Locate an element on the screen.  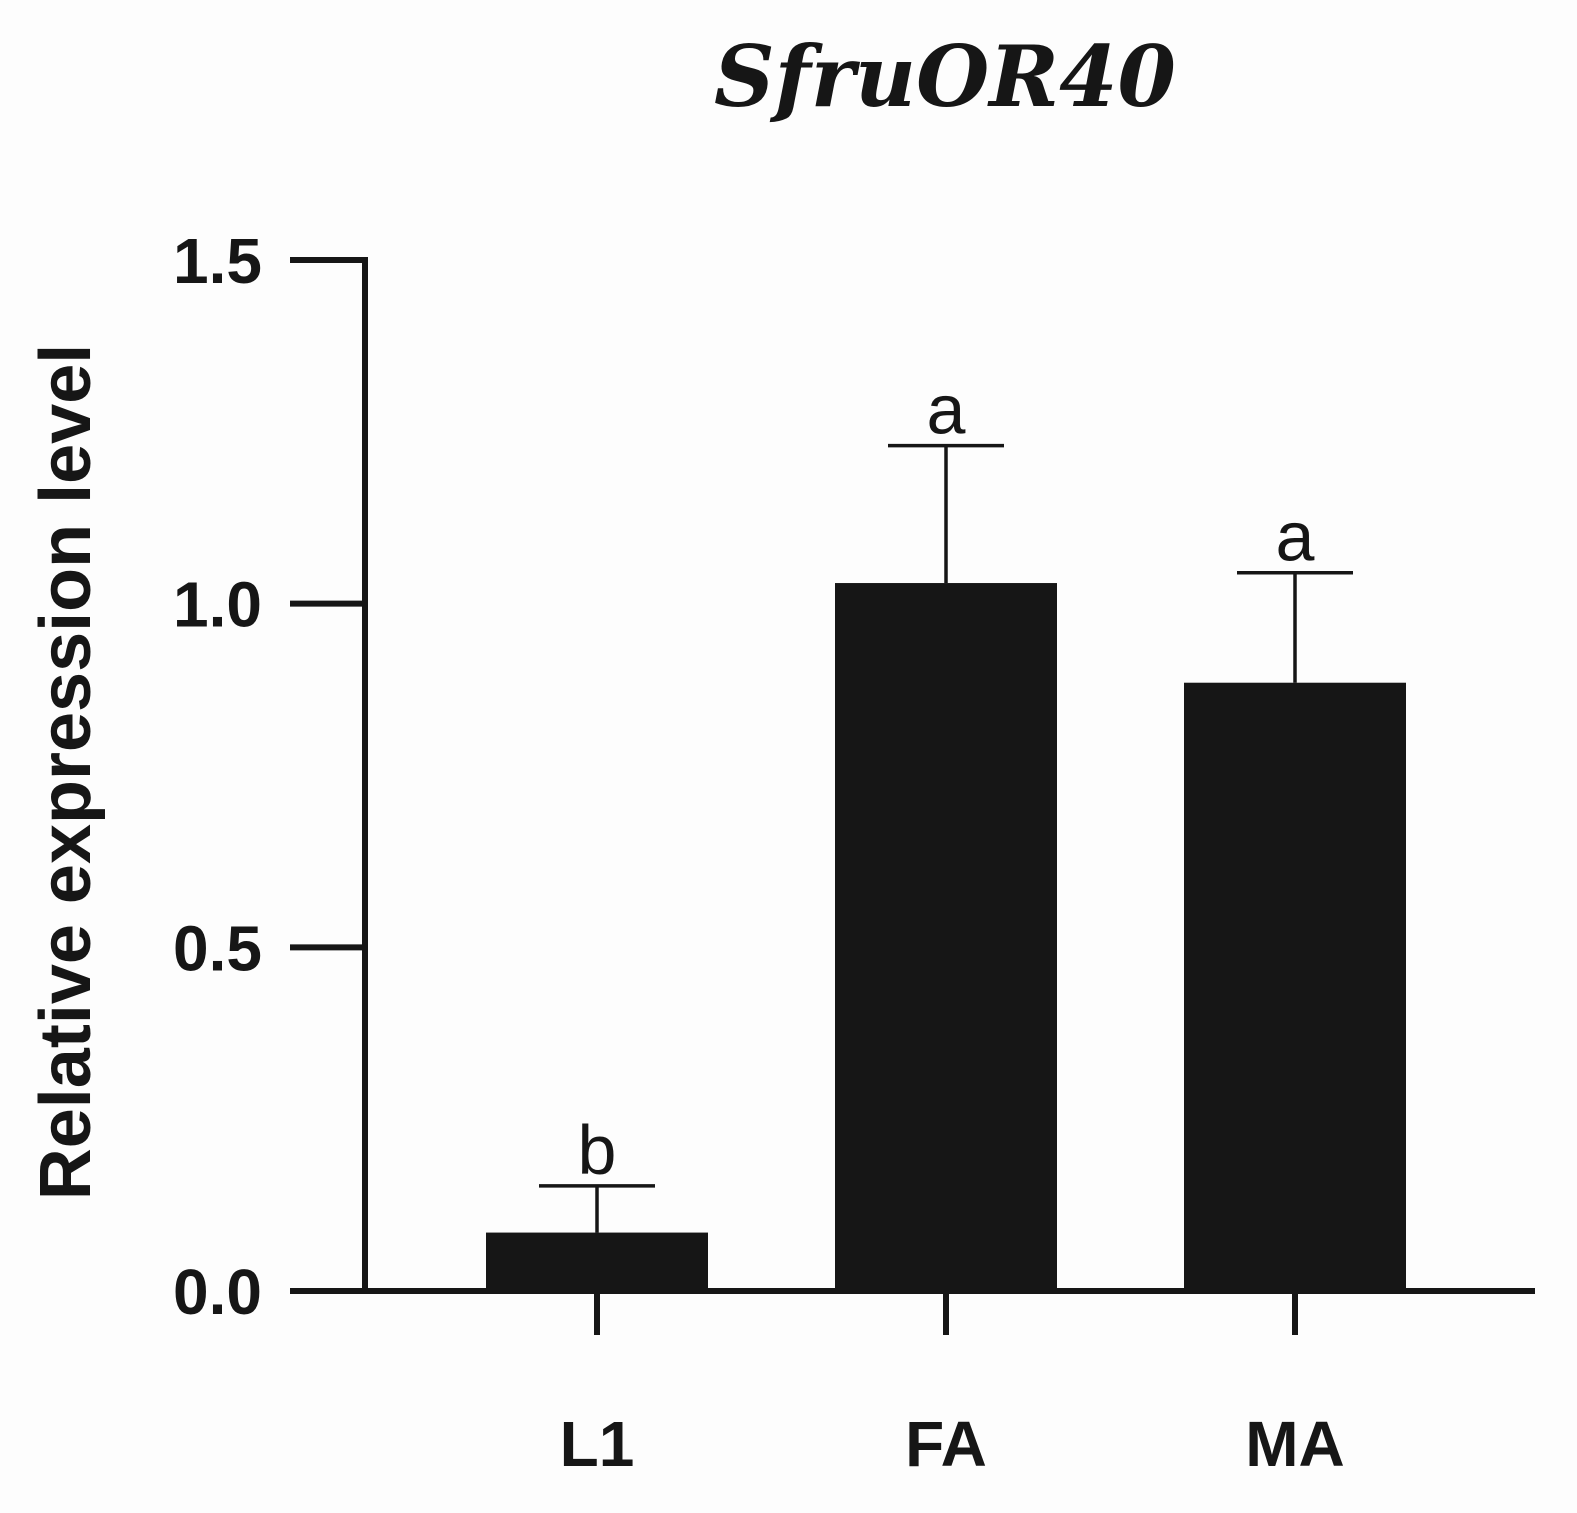
x-tick-label-ma: MA is located at coordinates (1295, 1444).